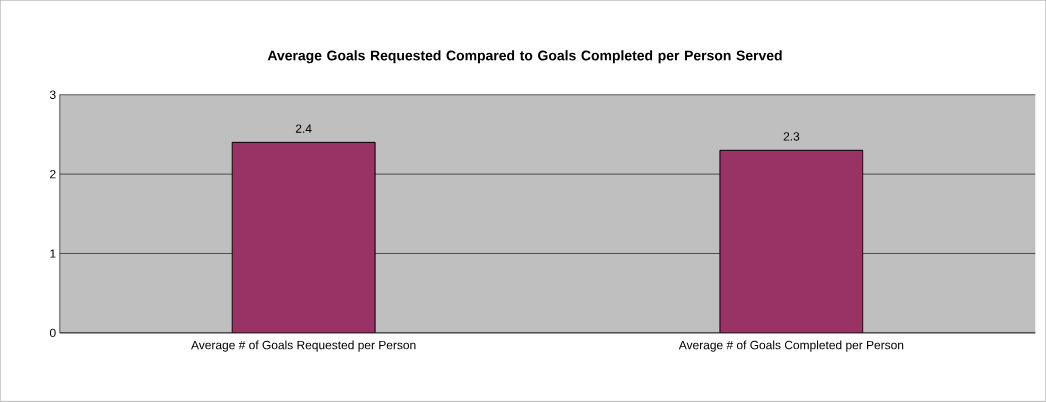 The image size is (1046, 402). Describe the element at coordinates (303, 346) in the screenshot. I see `x-tick-label: Average # of Goals Requested per Person` at that location.